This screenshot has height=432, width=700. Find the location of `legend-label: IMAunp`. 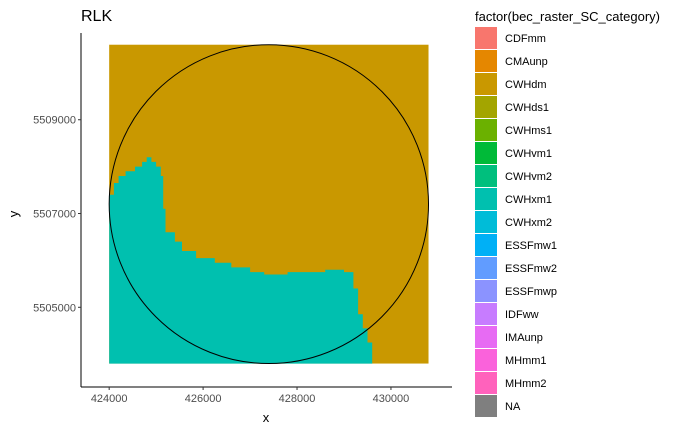

legend-label: IMAunp is located at coordinates (524, 338).